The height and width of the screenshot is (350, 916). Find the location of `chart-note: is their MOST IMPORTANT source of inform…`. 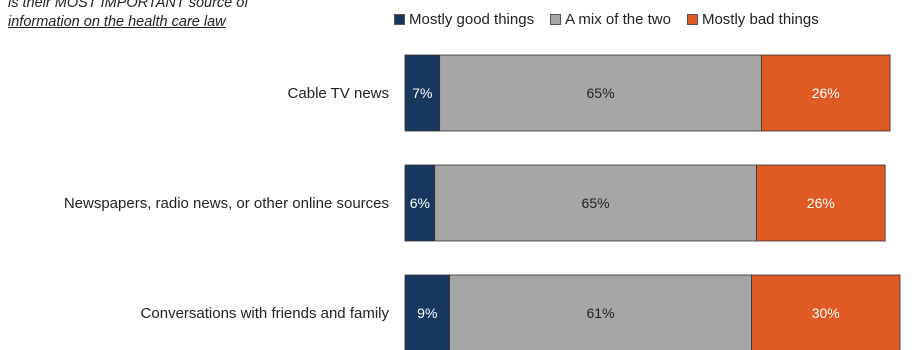

chart-note: is their MOST IMPORTANT source of inform… is located at coordinates (128, 16).